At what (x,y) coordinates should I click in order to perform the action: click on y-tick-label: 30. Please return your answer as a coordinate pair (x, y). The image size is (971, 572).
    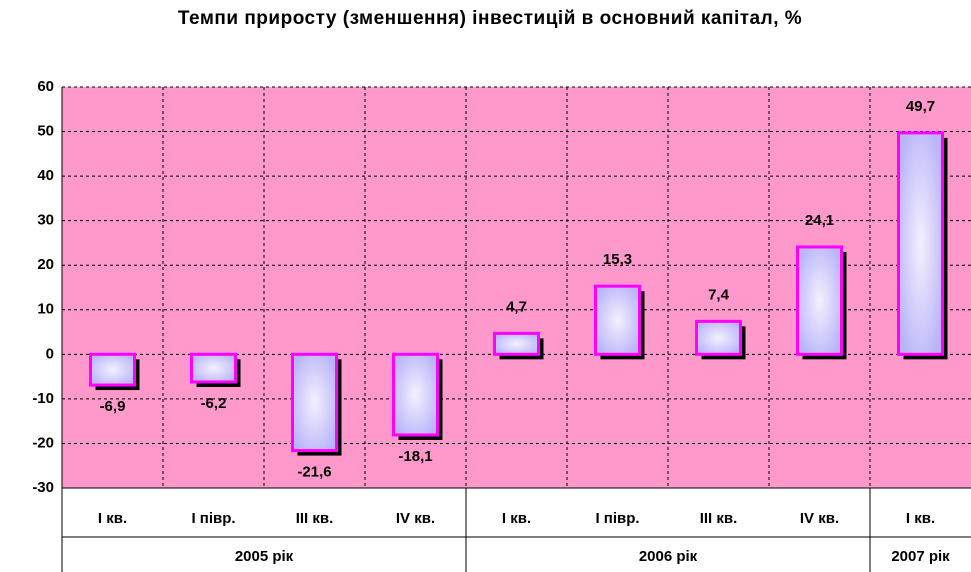
    Looking at the image, I should click on (45, 220).